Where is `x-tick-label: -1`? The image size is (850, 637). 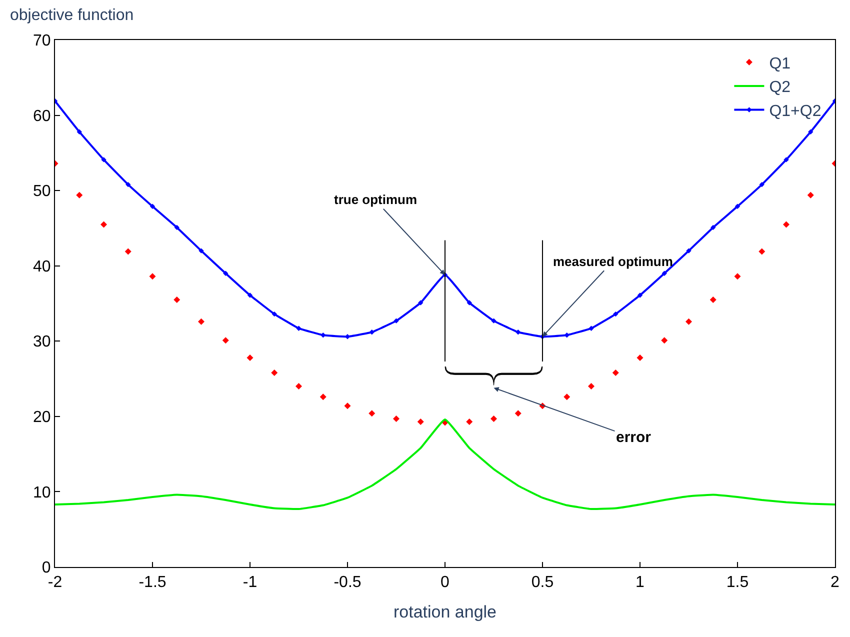
x-tick-label: -1 is located at coordinates (250, 583).